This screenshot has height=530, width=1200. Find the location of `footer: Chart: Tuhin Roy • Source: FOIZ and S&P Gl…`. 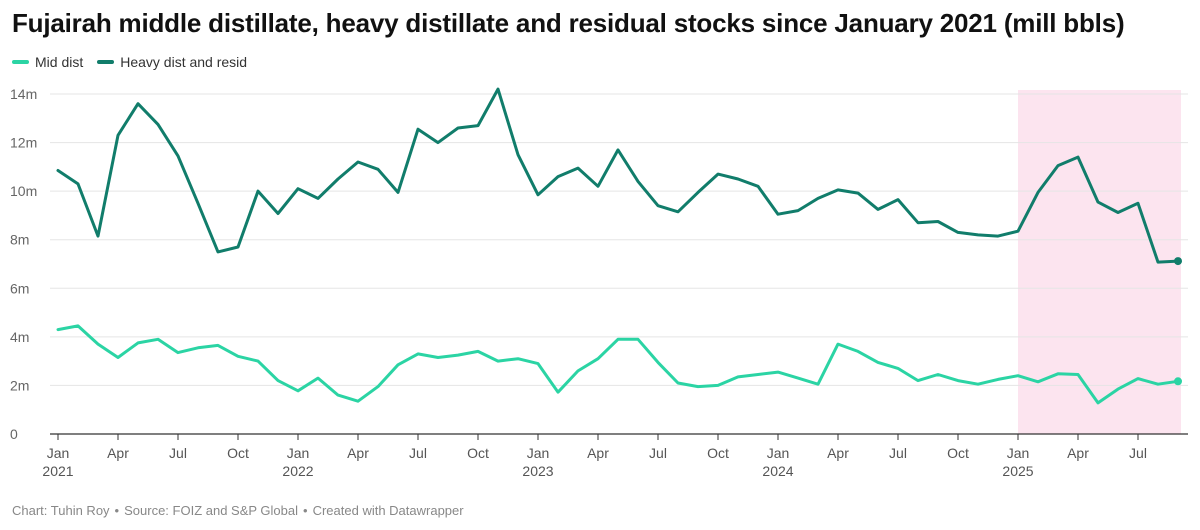

footer: Chart: Tuhin Roy • Source: FOIZ and S&P Gl… is located at coordinates (238, 510).